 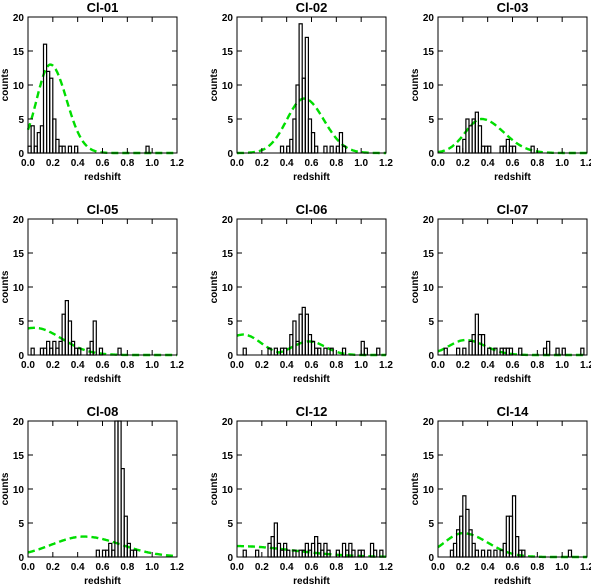 What do you see at coordinates (103, 209) in the screenshot?
I see `panel-title: Cl-05` at bounding box center [103, 209].